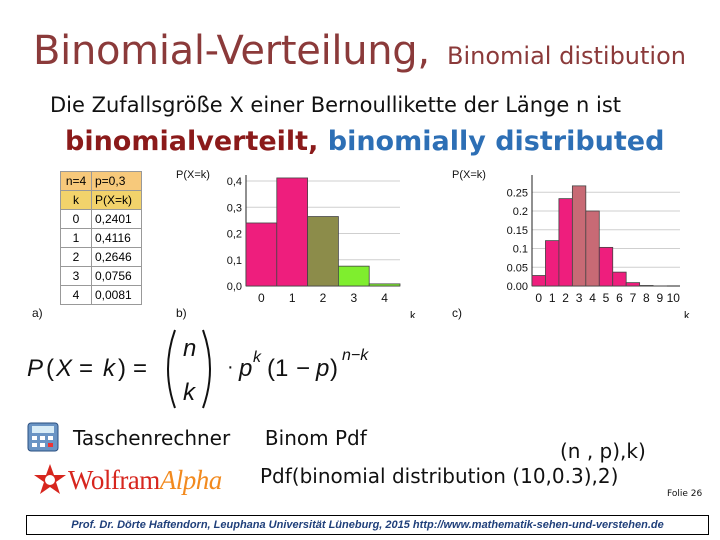 This screenshot has height=540, width=720. Describe the element at coordinates (491, 141) in the screenshot. I see `highlight-en: binomially distributed` at that location.